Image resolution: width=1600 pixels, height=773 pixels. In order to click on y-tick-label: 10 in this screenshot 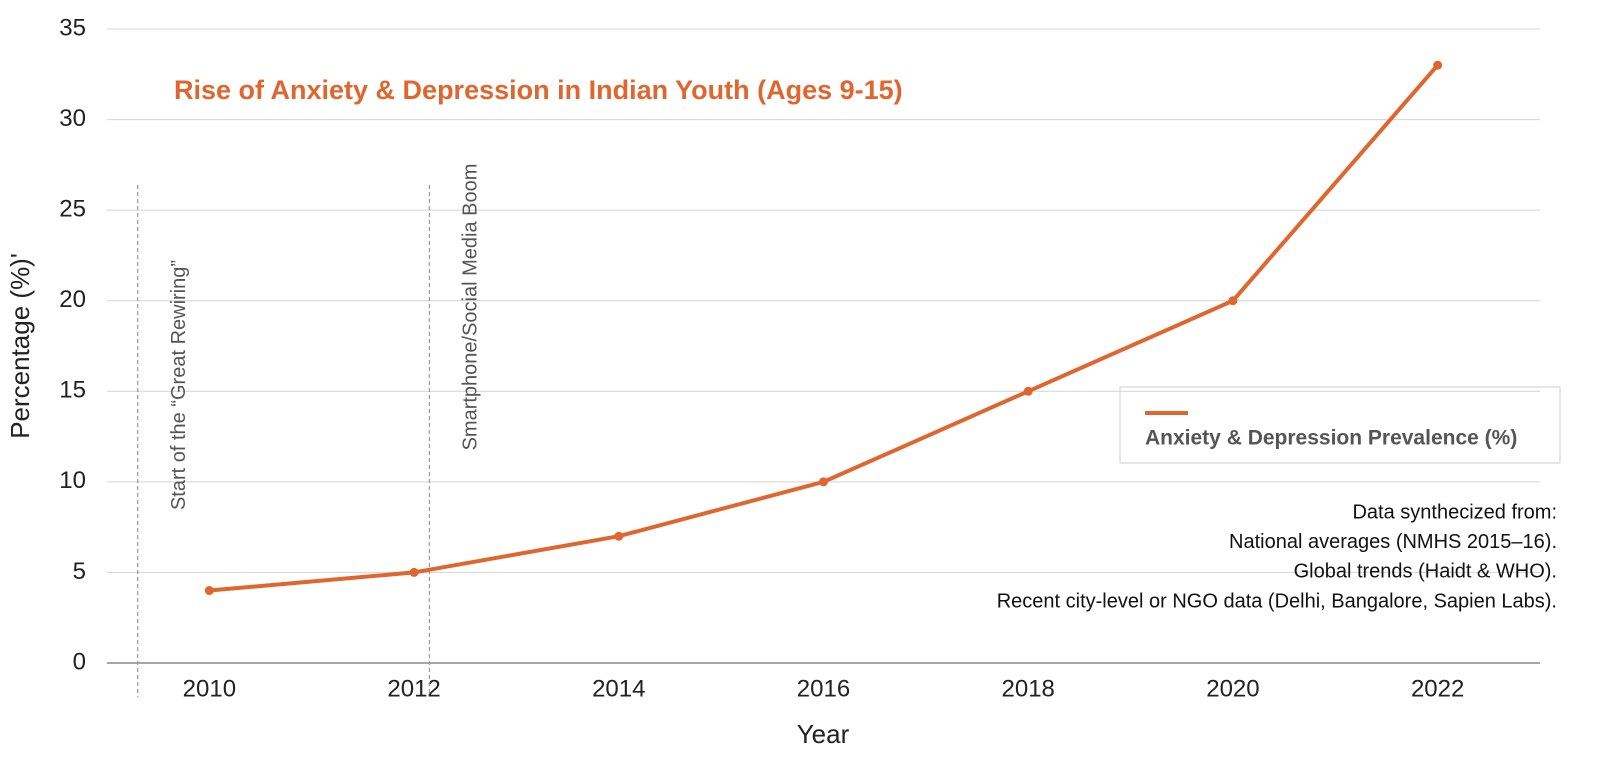, I will do `click(72, 480)`.